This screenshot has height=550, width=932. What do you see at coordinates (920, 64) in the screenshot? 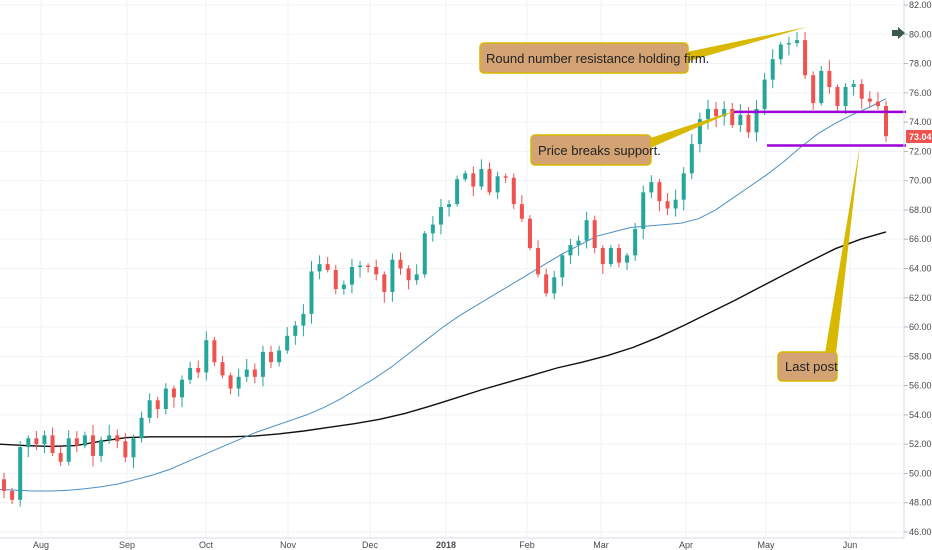
I see `price-axis-tick-label: 78.00` at bounding box center [920, 64].